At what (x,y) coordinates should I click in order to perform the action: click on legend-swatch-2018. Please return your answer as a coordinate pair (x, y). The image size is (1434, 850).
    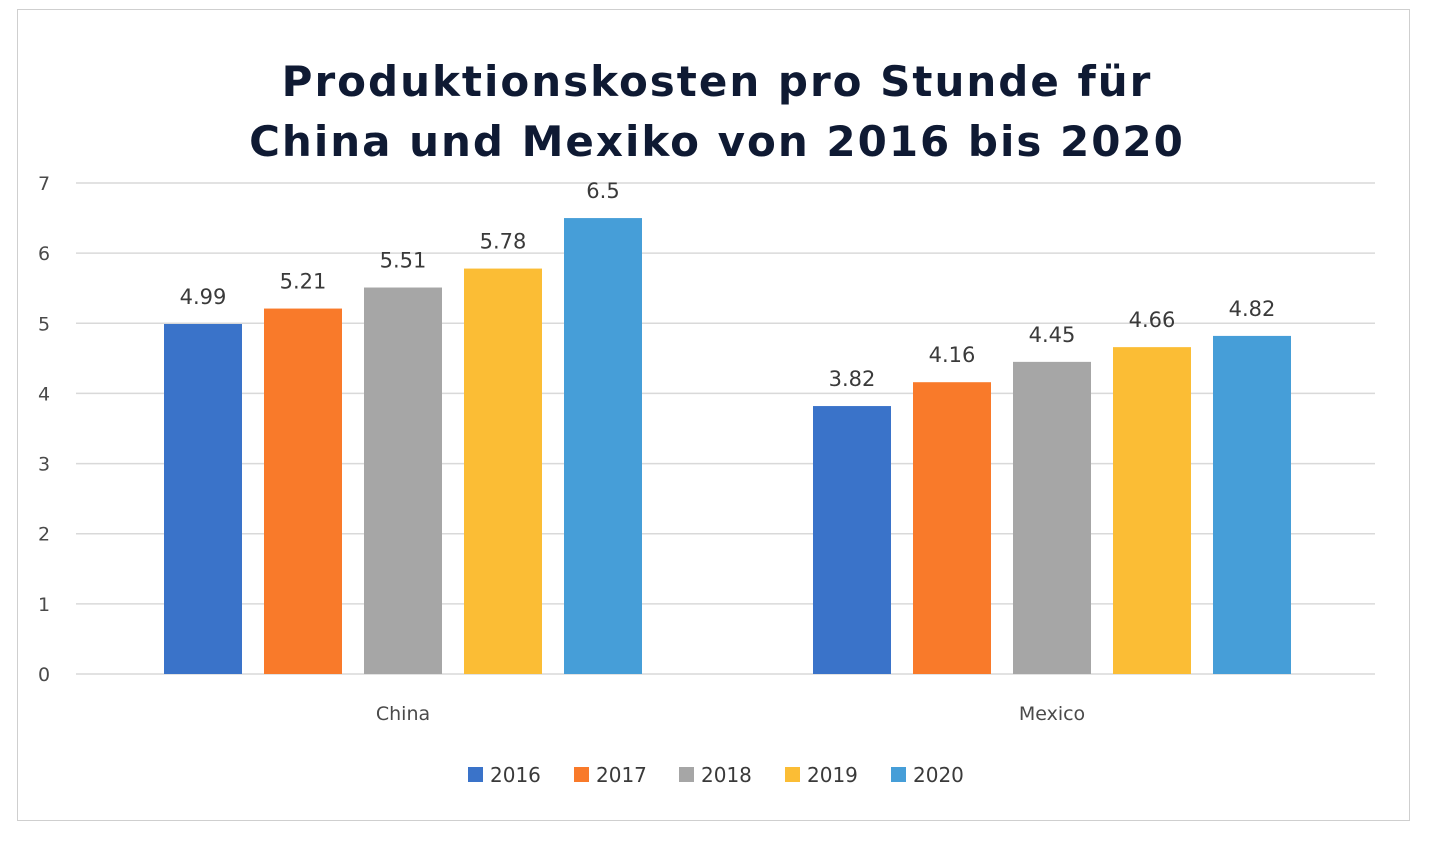
    Looking at the image, I should click on (686, 774).